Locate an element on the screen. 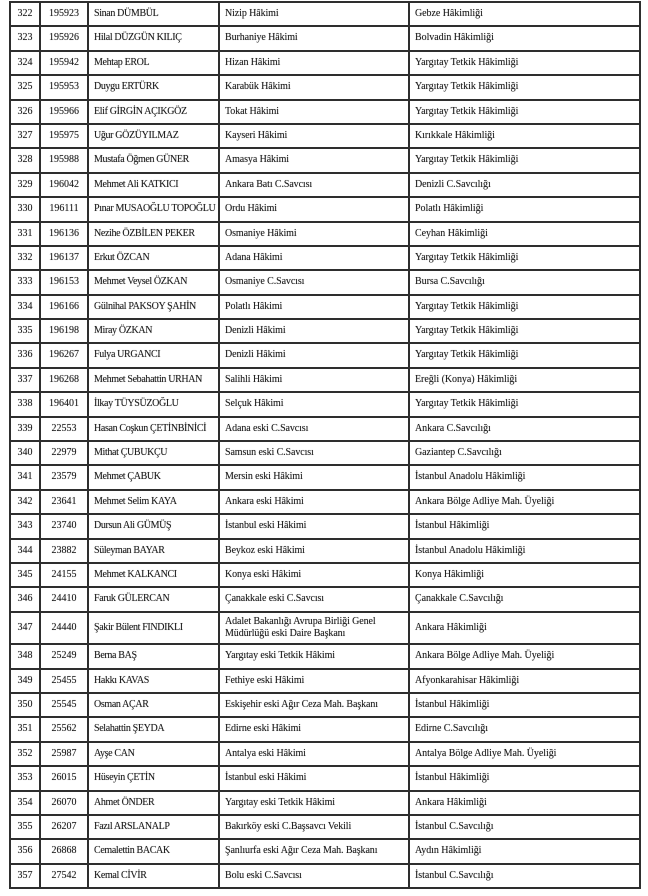 This screenshot has width=648, height=896. row-number-cell: 332 is located at coordinates (25, 258).